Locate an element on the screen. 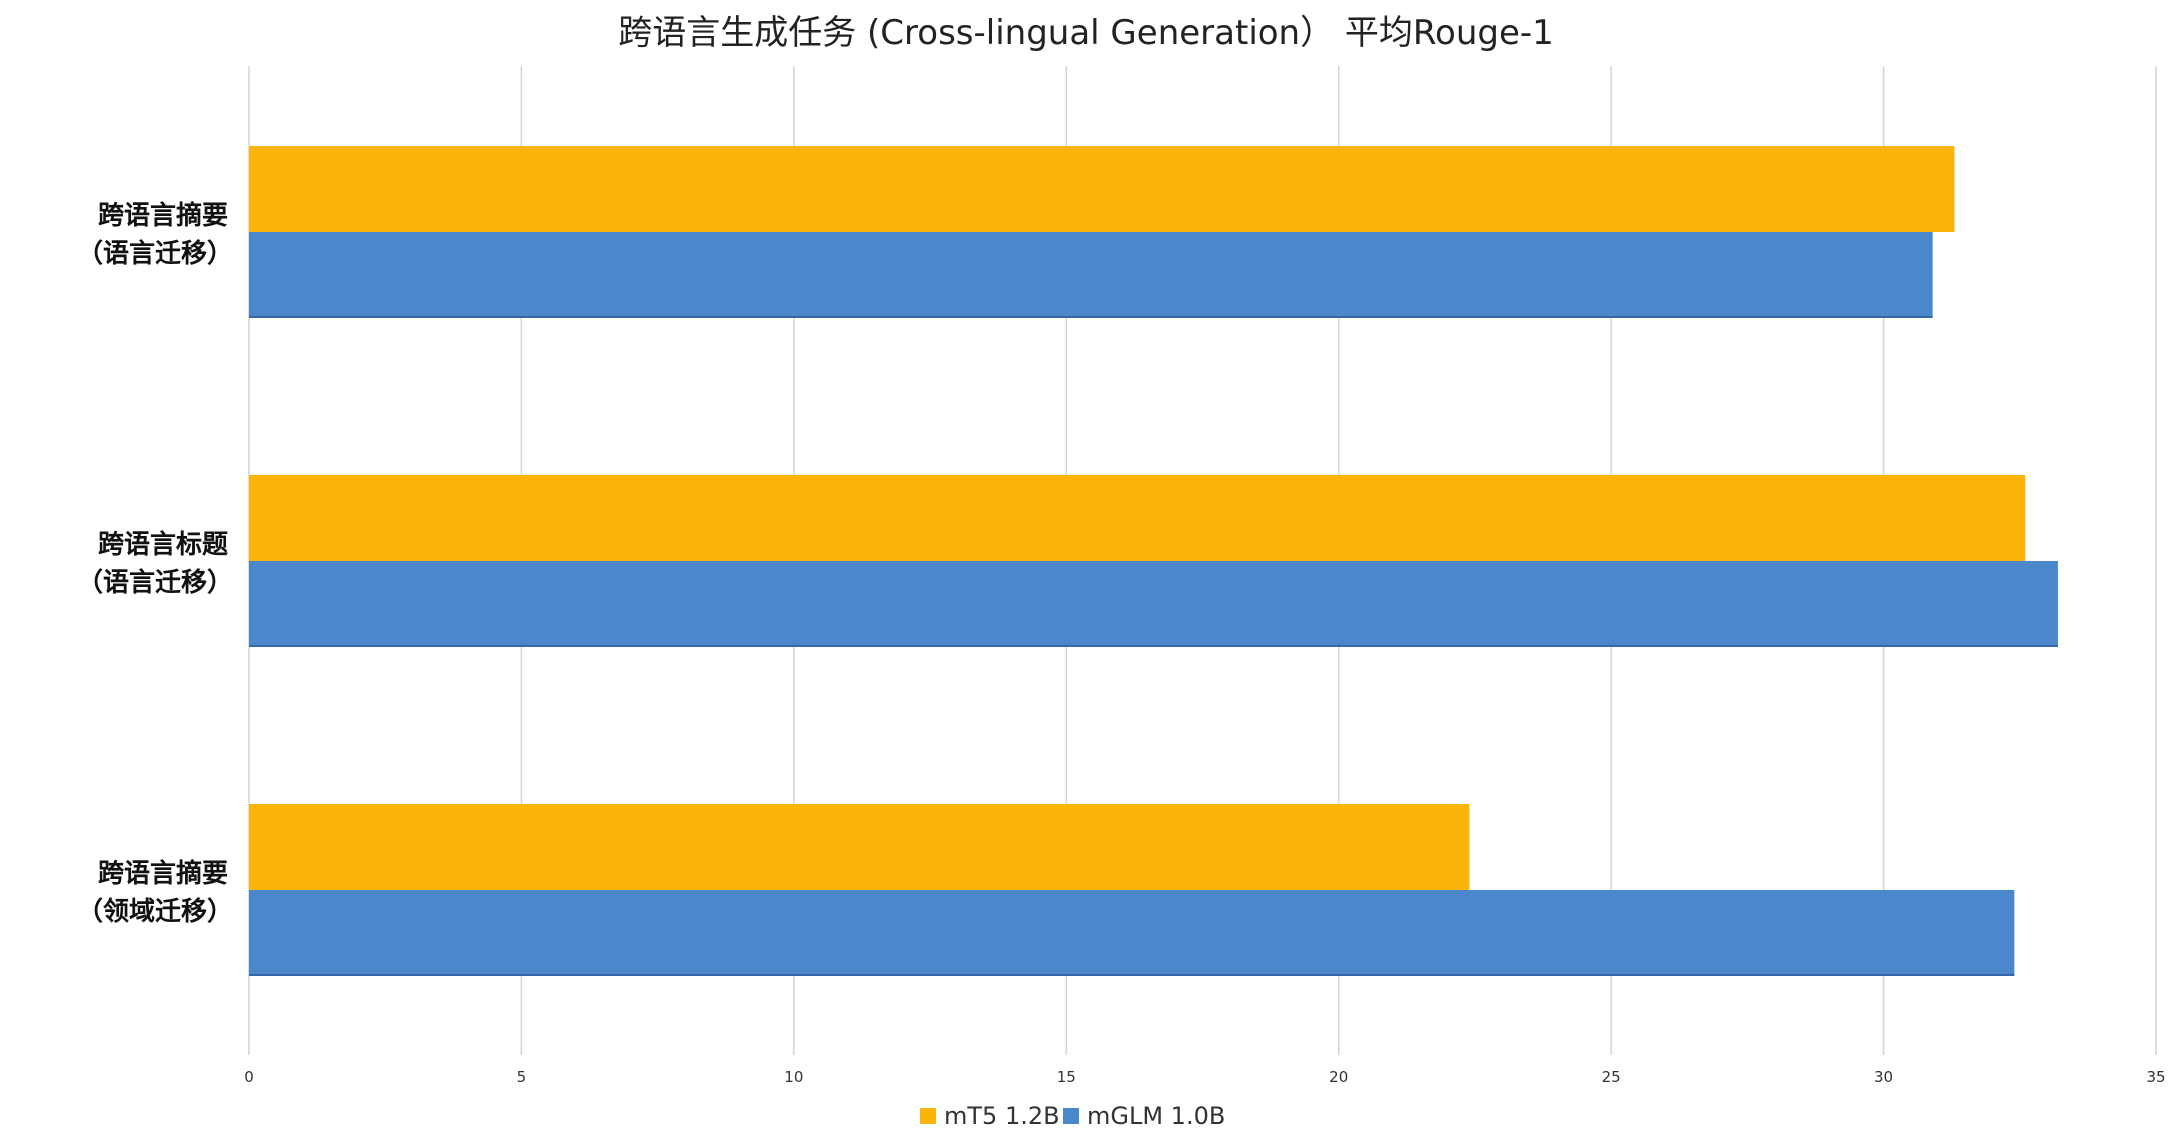 Image resolution: width=2172 pixels, height=1142 pixels. x-axis-ticks: 0 5 10 15 20 25 30 35 is located at coordinates (1204, 1077).